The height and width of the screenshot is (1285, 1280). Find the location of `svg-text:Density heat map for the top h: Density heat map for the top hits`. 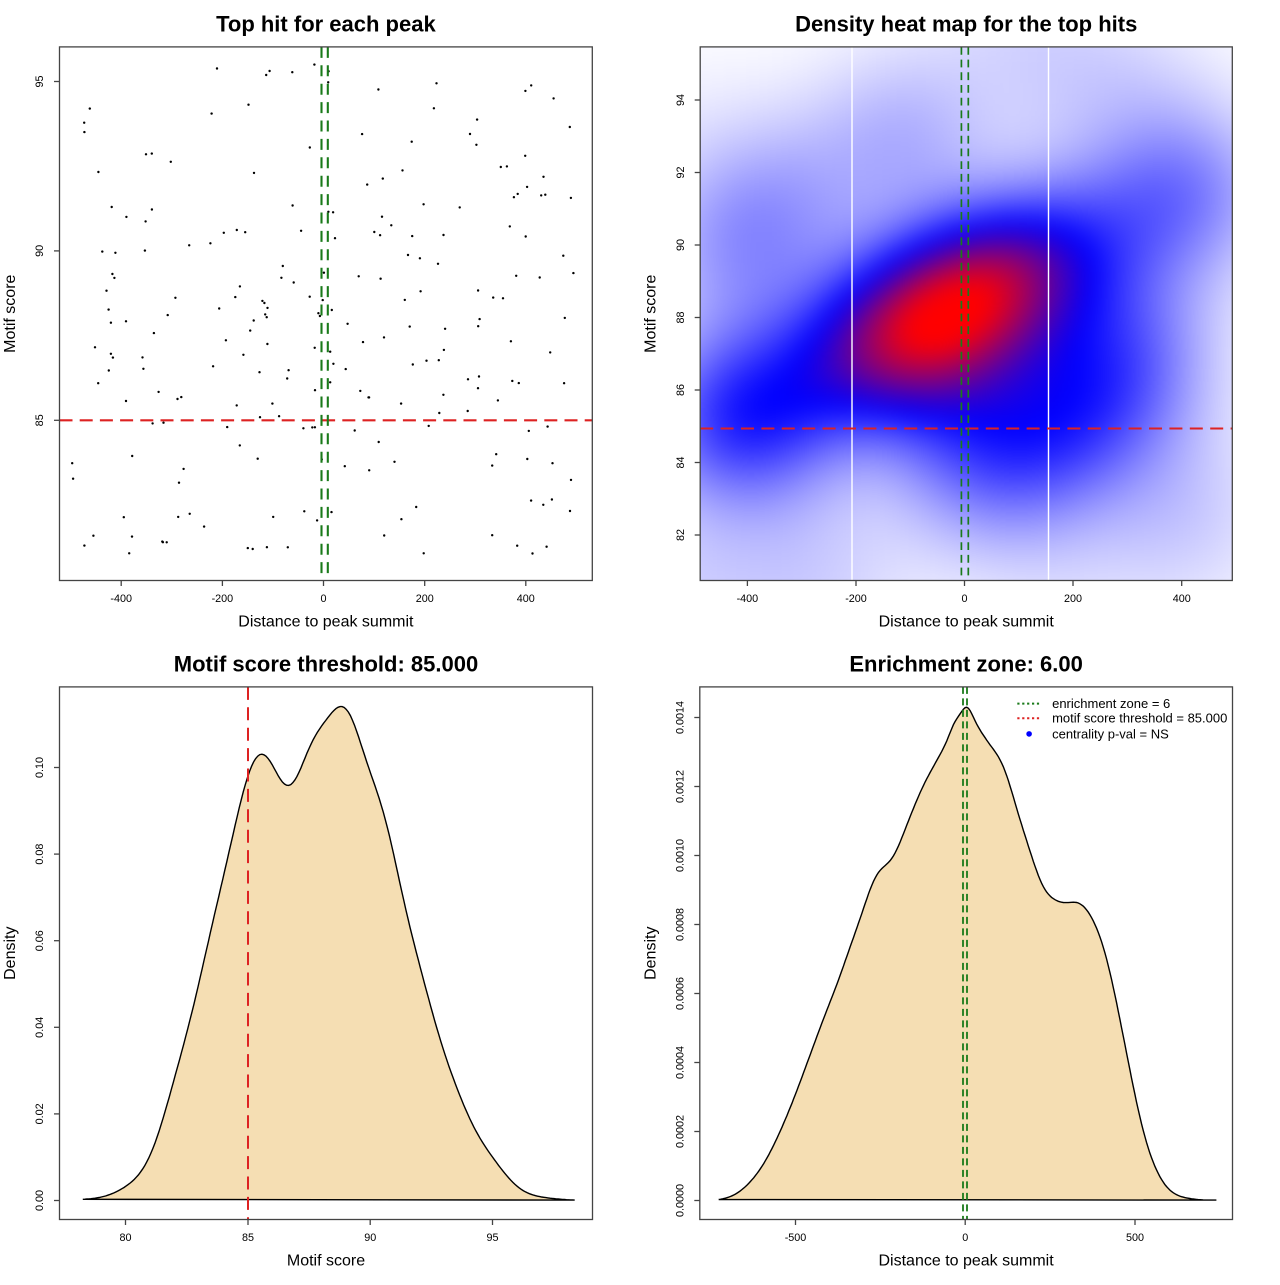

svg-text:Density heat map for the top h: Density heat map for the top hits is located at coordinates (966, 24).